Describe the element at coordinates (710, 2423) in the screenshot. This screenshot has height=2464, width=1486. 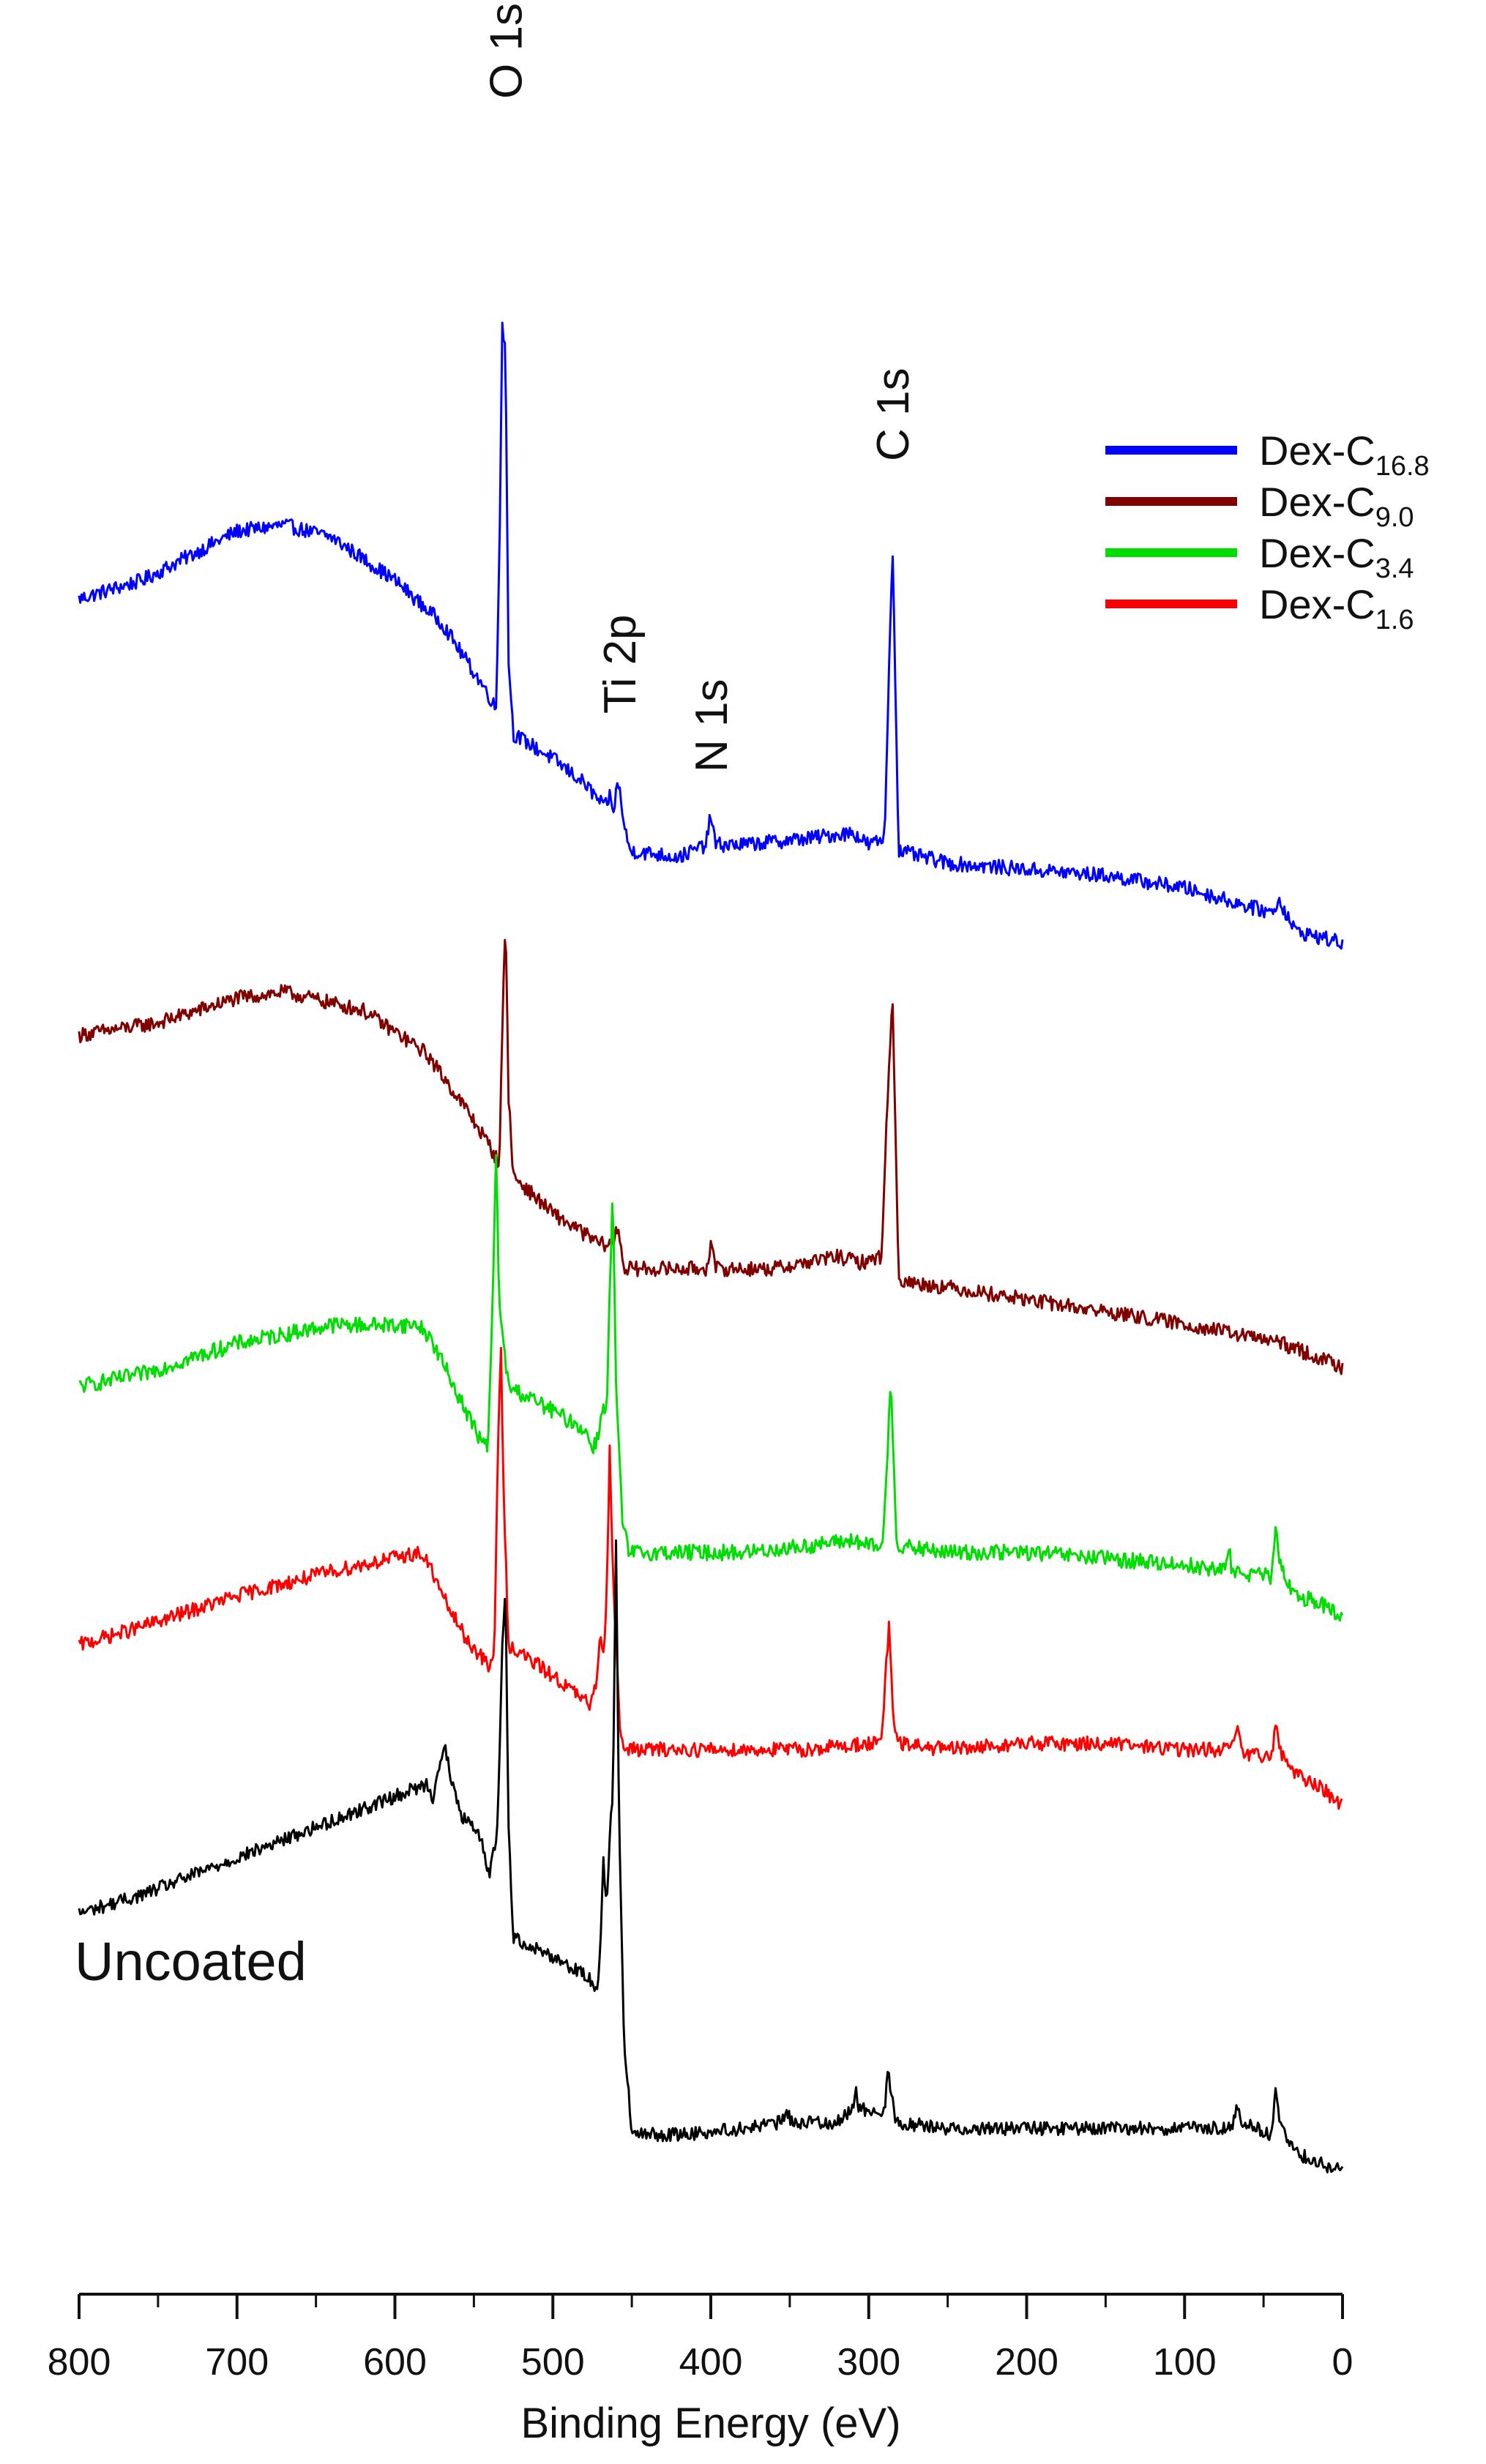
I see `x-axis-title: Binding Energy (eV)` at that location.